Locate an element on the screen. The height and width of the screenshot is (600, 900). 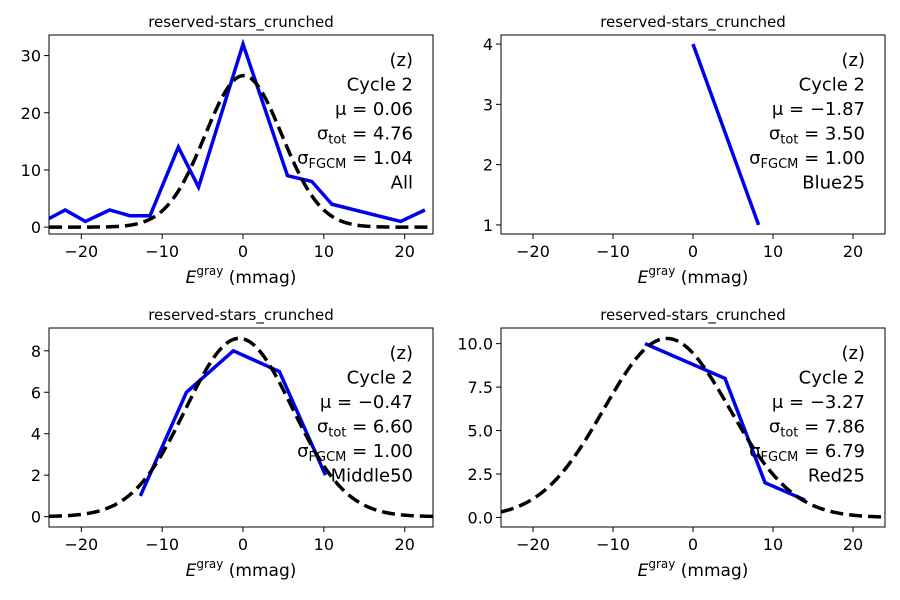
annotation-line: All is located at coordinates (402, 183).